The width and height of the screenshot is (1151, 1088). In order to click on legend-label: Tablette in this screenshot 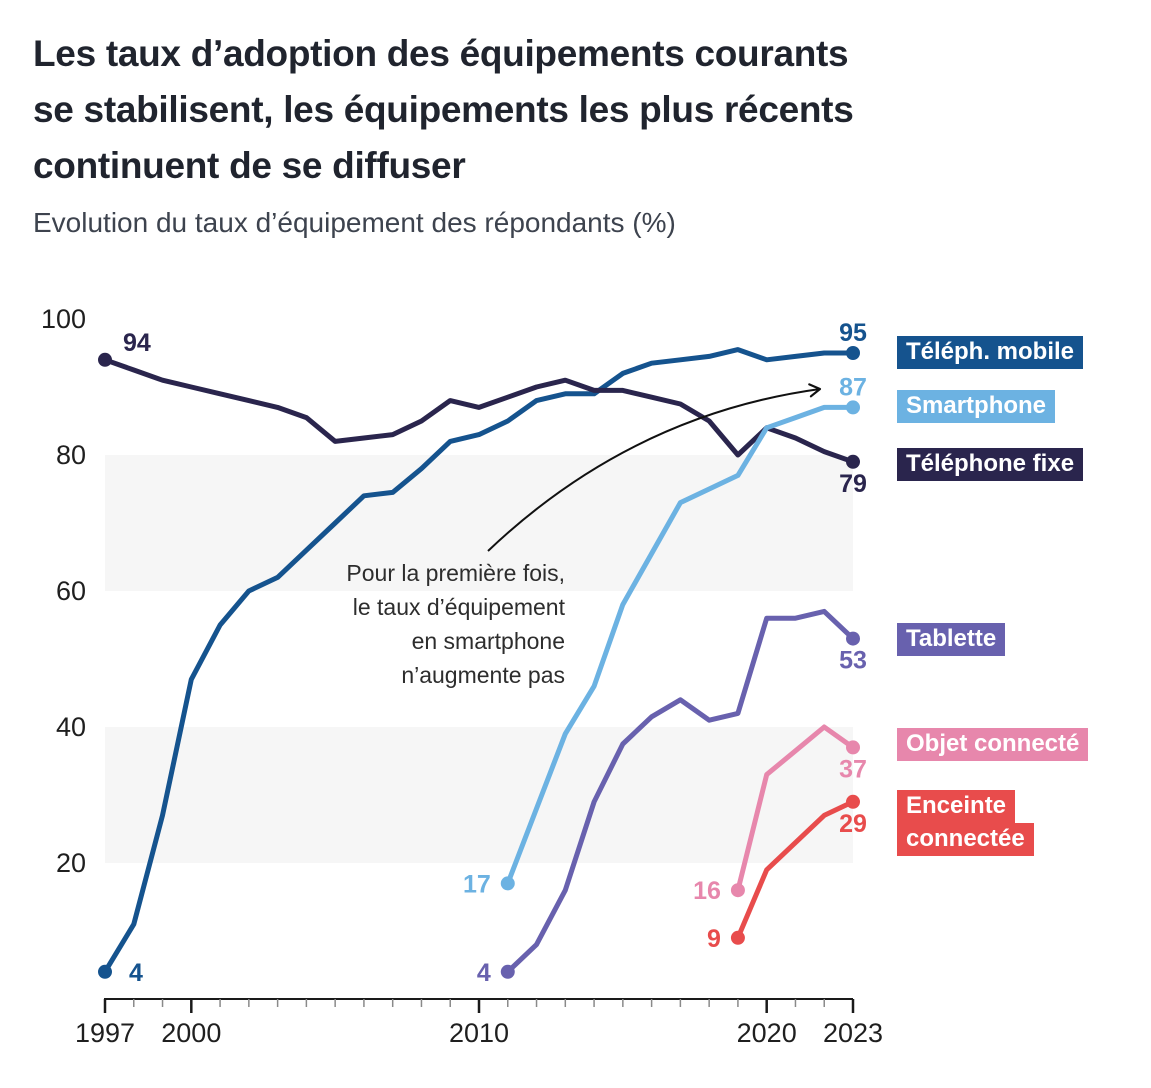, I will do `click(951, 639)`.